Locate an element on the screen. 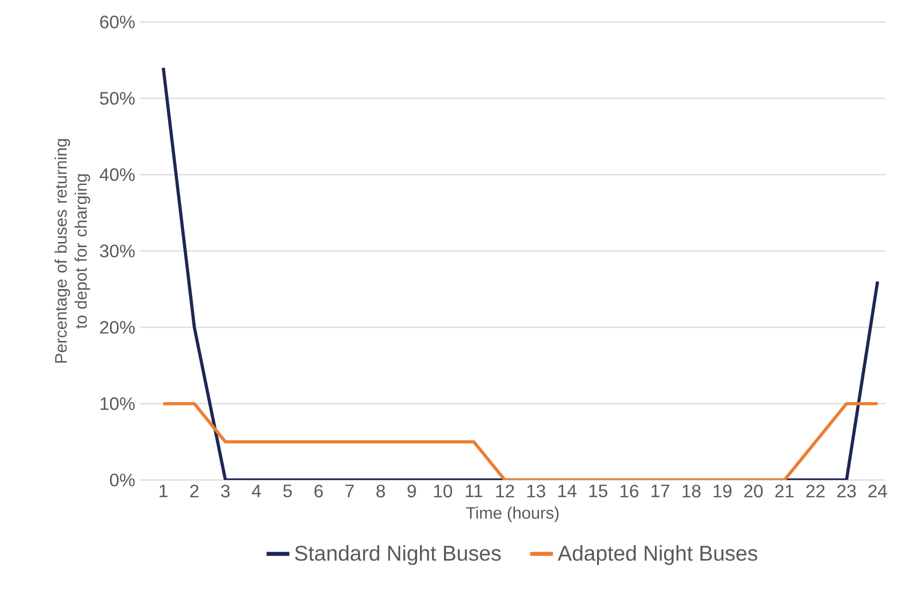  x-tick-label: 9 is located at coordinates (412, 491).